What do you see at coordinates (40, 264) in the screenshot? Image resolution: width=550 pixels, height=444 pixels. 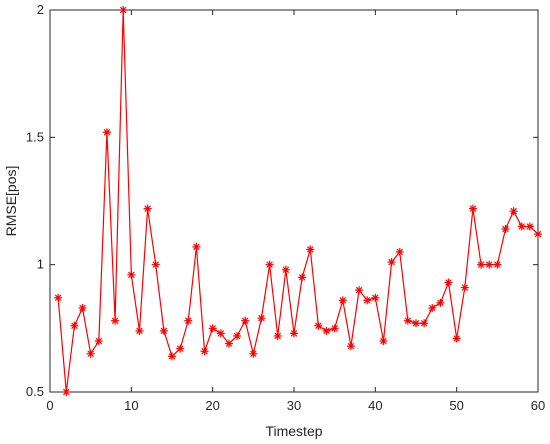 I see `y-tick-label: 1` at bounding box center [40, 264].